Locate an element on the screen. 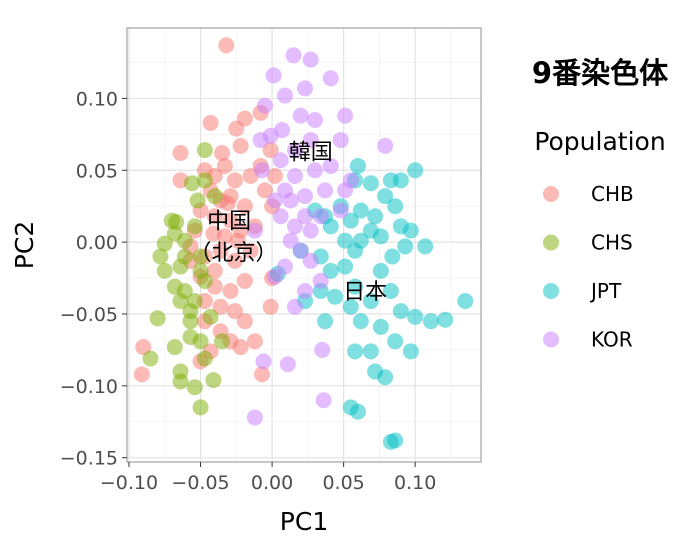  legend: CHB CHS JPT KOR is located at coordinates (588, 267).